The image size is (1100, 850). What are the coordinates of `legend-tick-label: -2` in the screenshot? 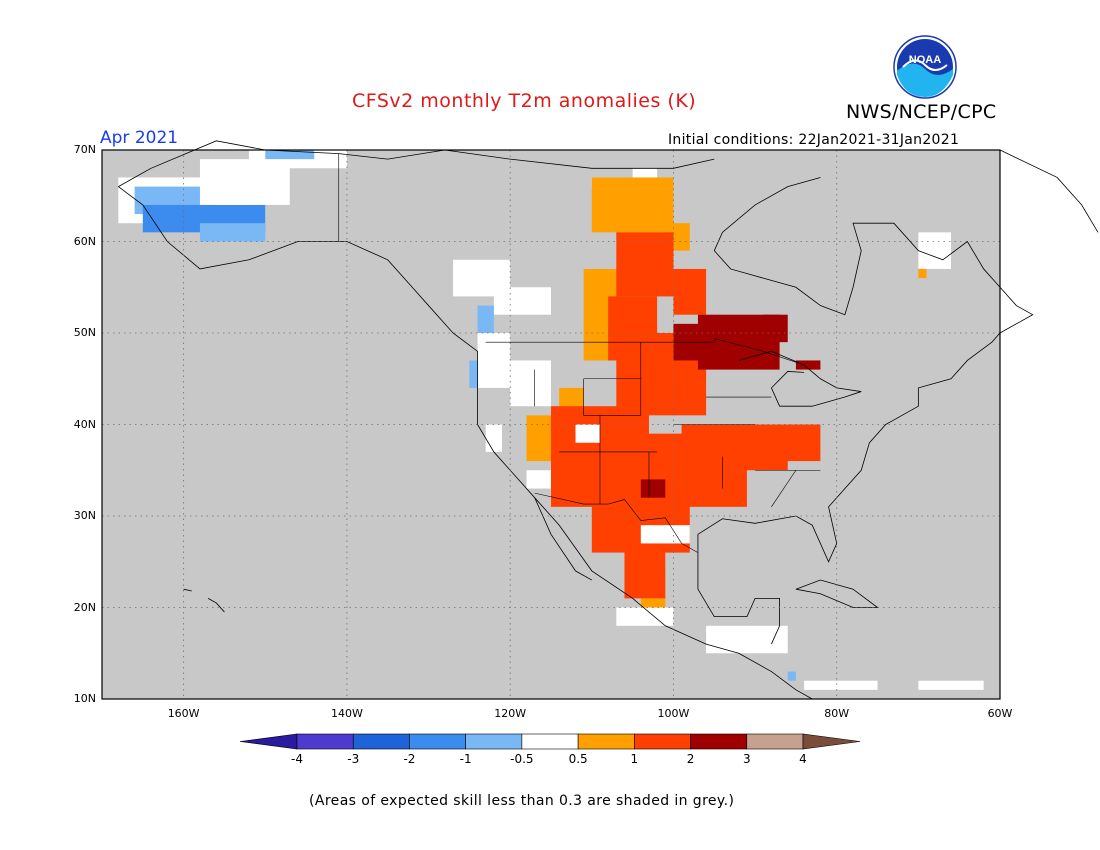 It's located at (409, 759).